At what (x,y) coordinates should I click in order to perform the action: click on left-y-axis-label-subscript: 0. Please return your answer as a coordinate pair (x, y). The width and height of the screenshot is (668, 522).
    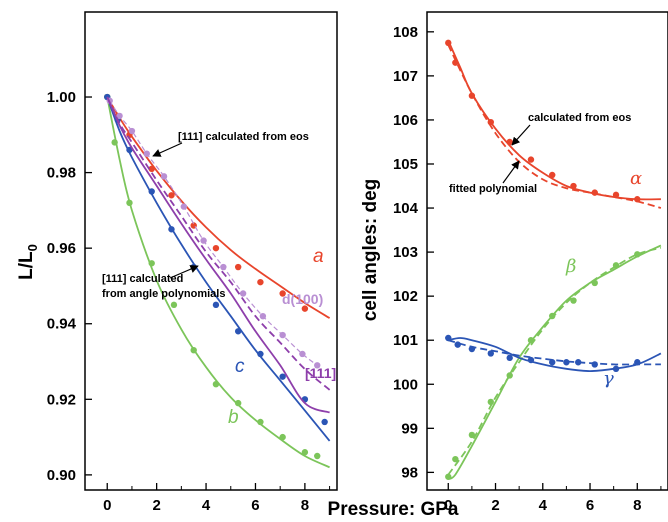
    Looking at the image, I should click on (32, 247).